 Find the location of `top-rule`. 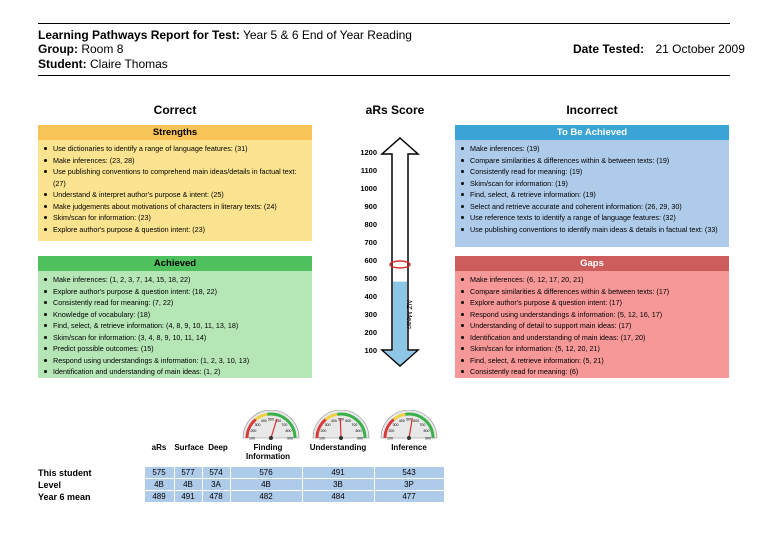

top-rule is located at coordinates (384, 23).